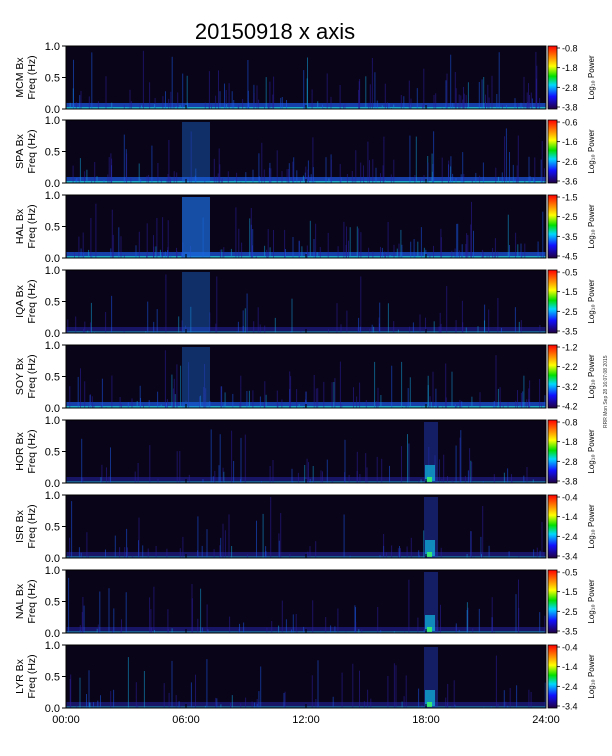  What do you see at coordinates (571, 527) in the screenshot?
I see `colorbar-isr: -0.4 -1.4 -2.4 -3.4 Log₁₀ Power` at bounding box center [571, 527].